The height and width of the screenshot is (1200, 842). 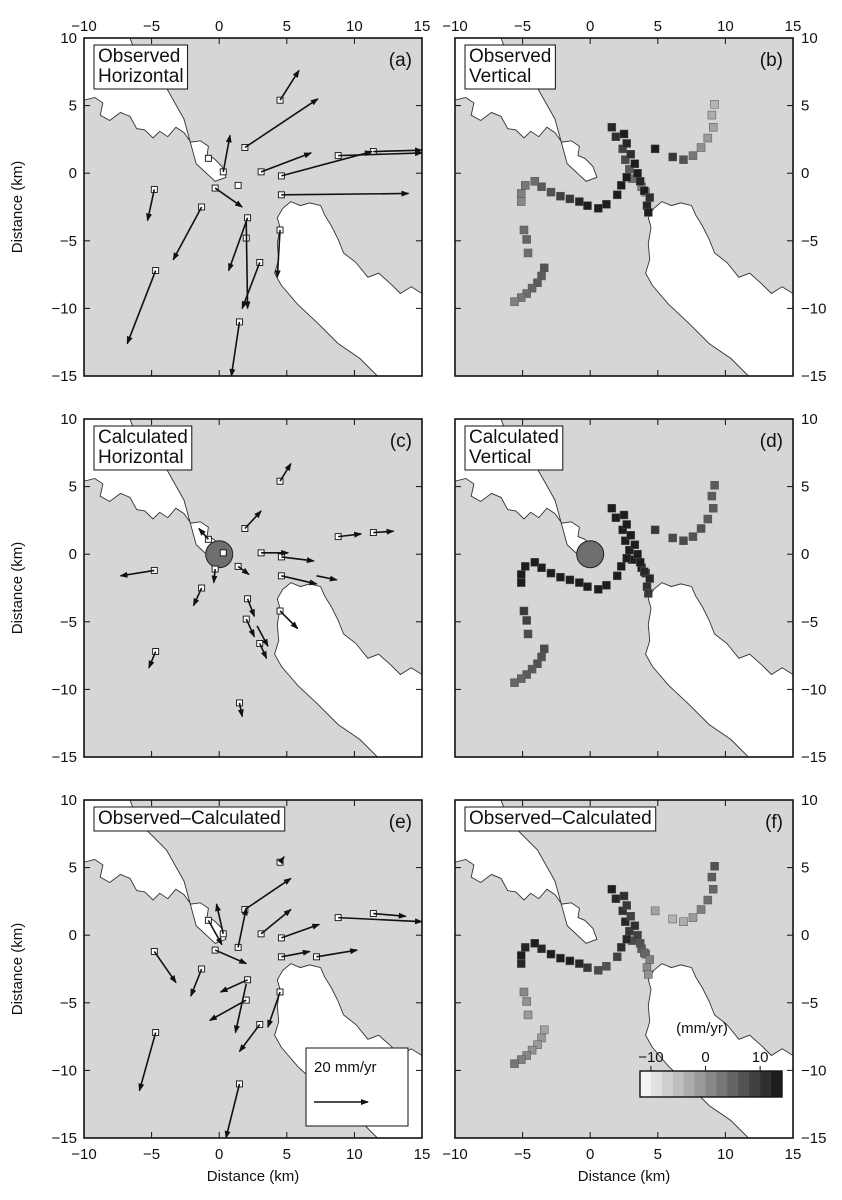 I want to click on x-axis-label: Distance (km), so click(x=253, y=1176).